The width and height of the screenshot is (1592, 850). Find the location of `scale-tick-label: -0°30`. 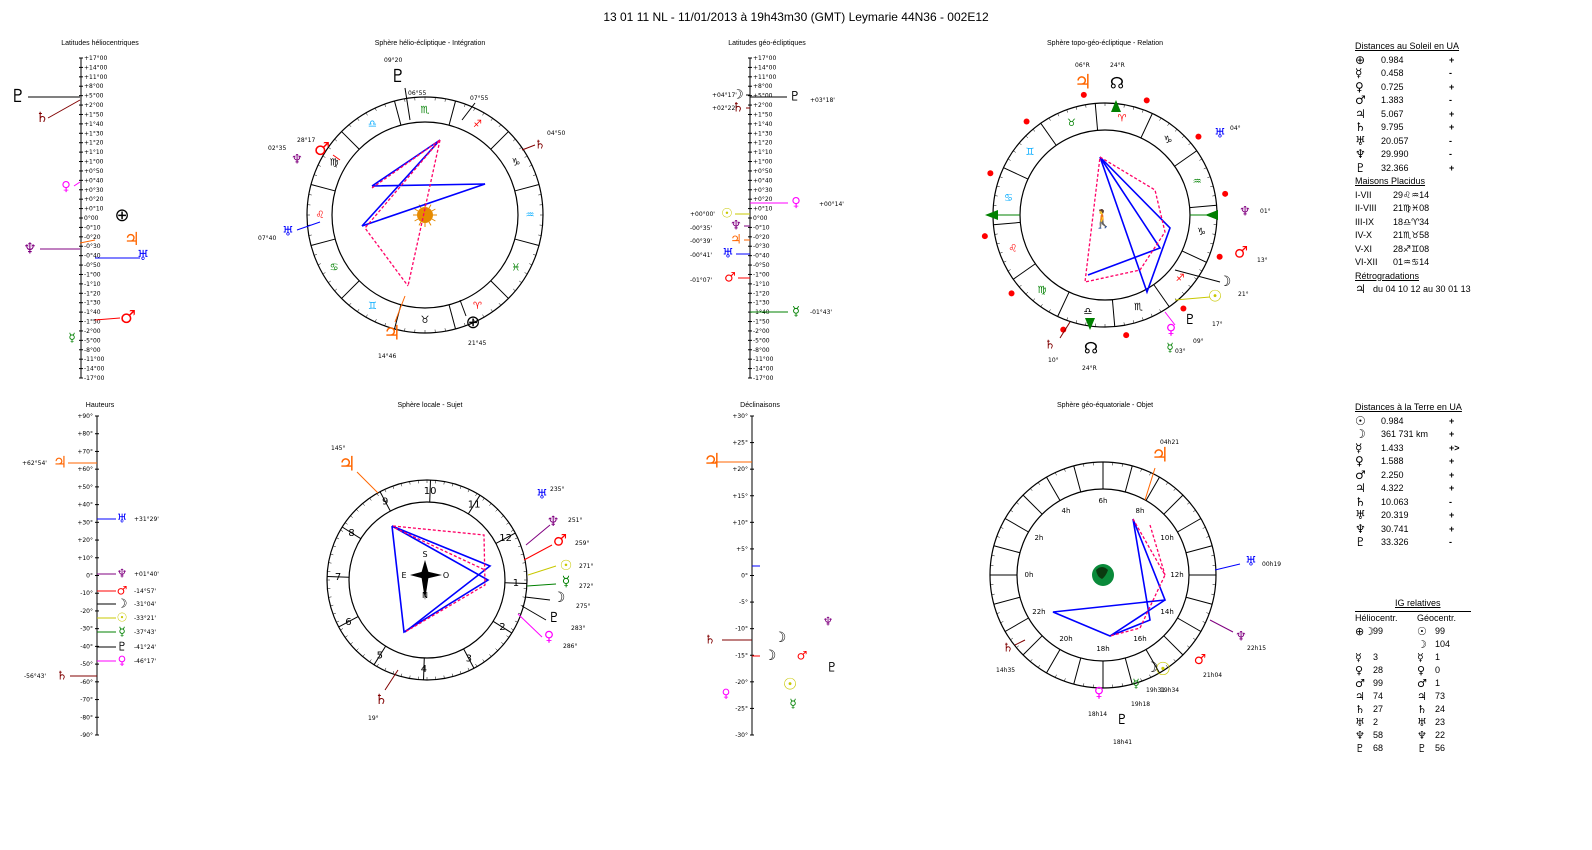

scale-tick-label: -0°30 is located at coordinates (761, 246).